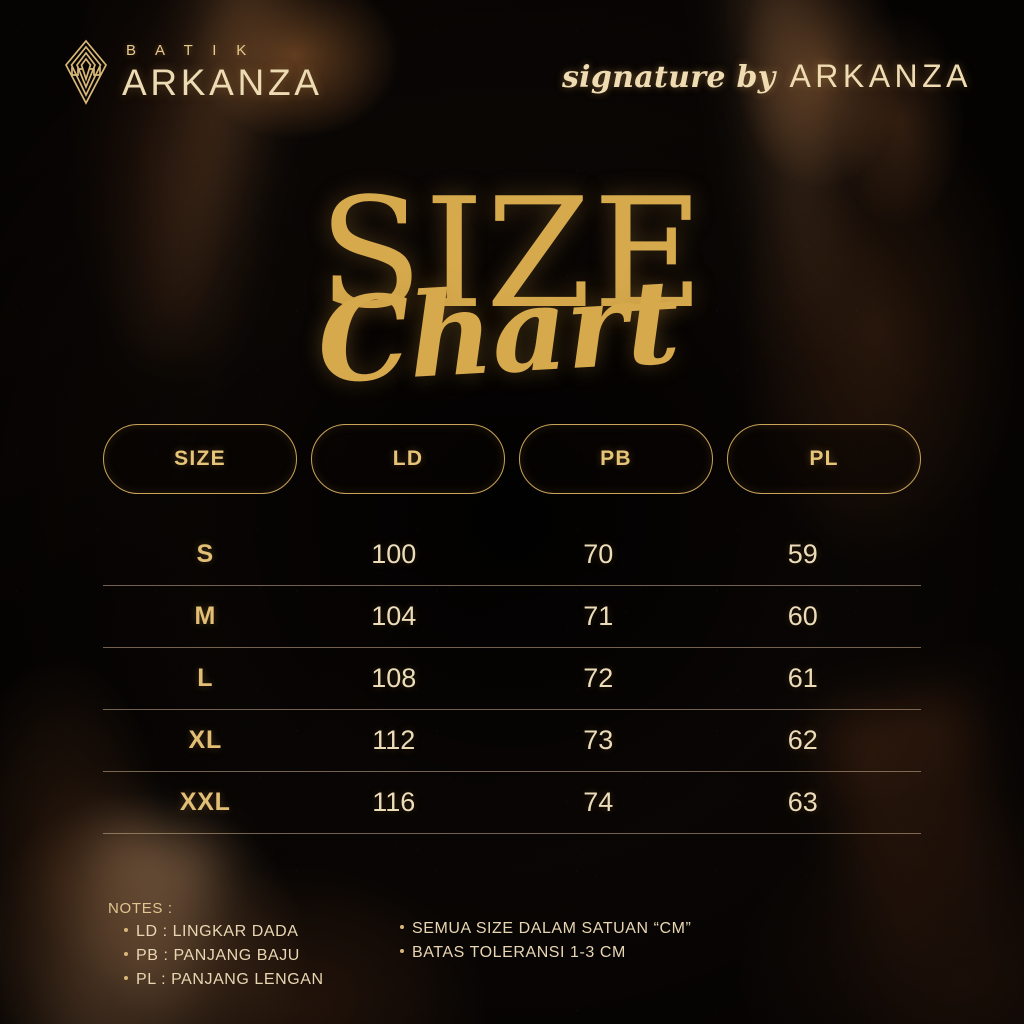 Image resolution: width=1024 pixels, height=1024 pixels. I want to click on note-item: BATAS TOLERANSI 1-3 CM, so click(600, 953).